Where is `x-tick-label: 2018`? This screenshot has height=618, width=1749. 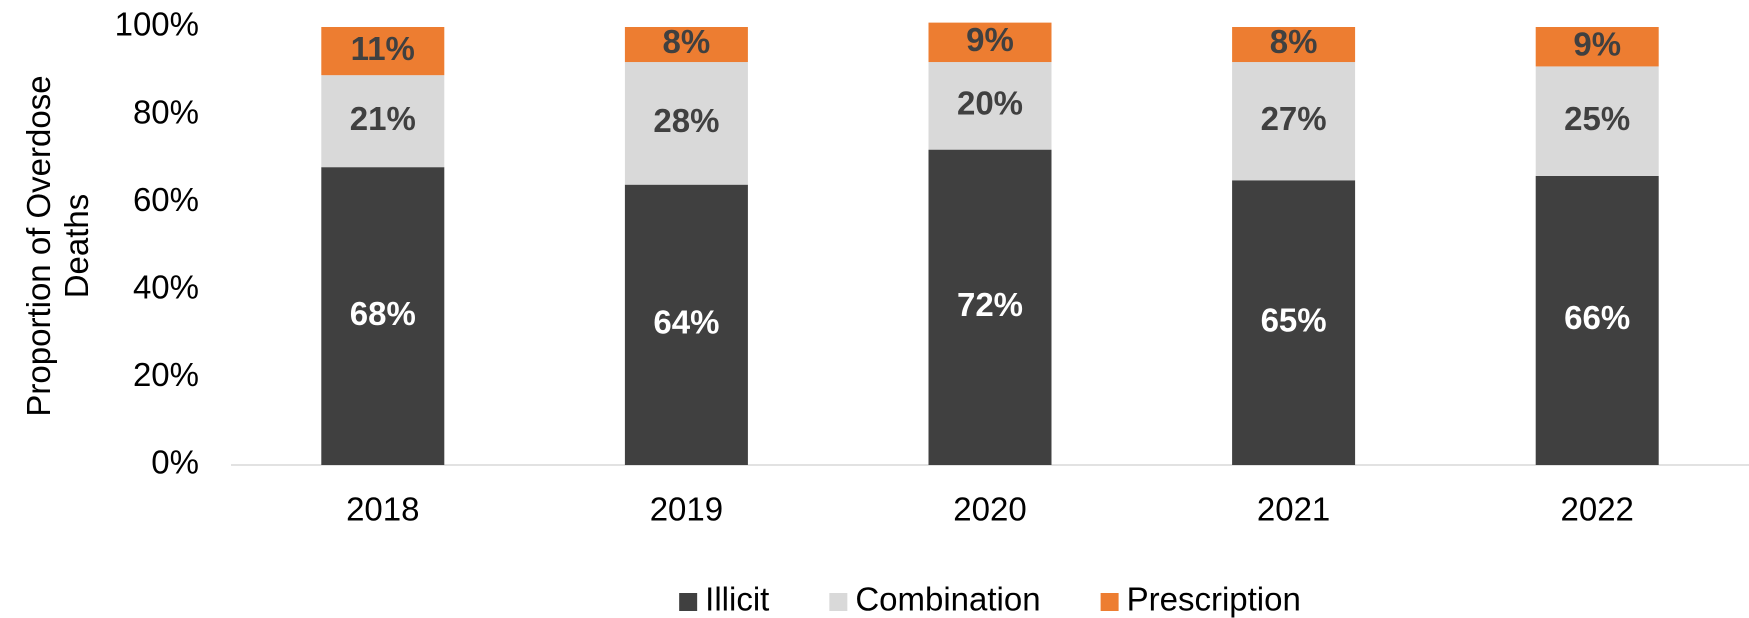
x-tick-label: 2018 is located at coordinates (382, 509).